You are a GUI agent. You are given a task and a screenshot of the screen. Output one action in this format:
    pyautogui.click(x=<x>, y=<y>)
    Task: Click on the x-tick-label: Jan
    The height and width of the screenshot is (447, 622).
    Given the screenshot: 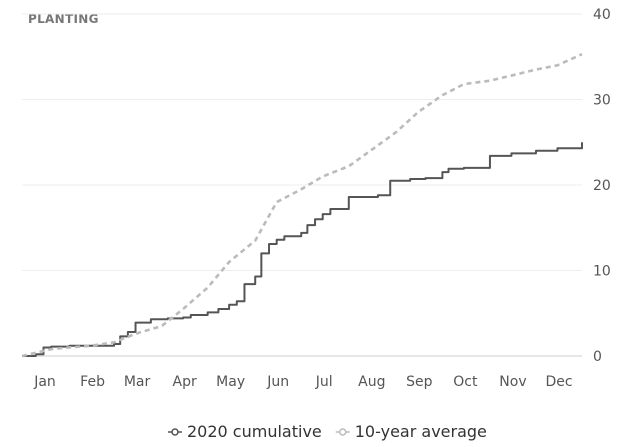 What is the action you would take?
    pyautogui.click(x=44, y=382)
    